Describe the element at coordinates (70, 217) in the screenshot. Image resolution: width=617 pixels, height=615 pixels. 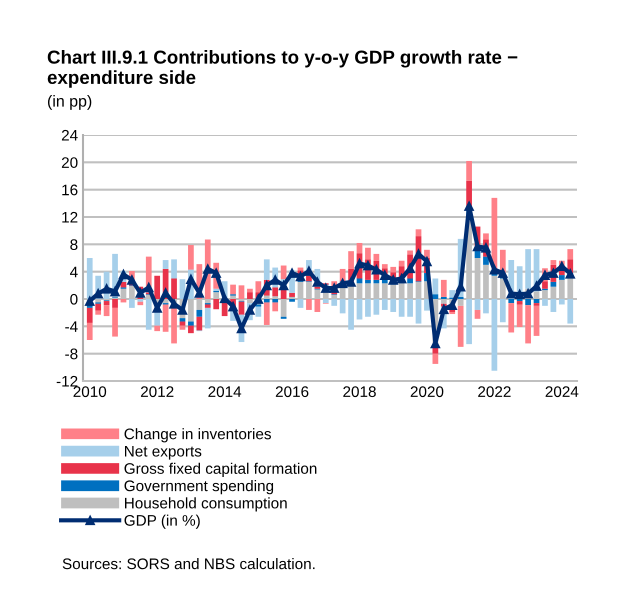
I see `y-tick-label: 12` at that location.